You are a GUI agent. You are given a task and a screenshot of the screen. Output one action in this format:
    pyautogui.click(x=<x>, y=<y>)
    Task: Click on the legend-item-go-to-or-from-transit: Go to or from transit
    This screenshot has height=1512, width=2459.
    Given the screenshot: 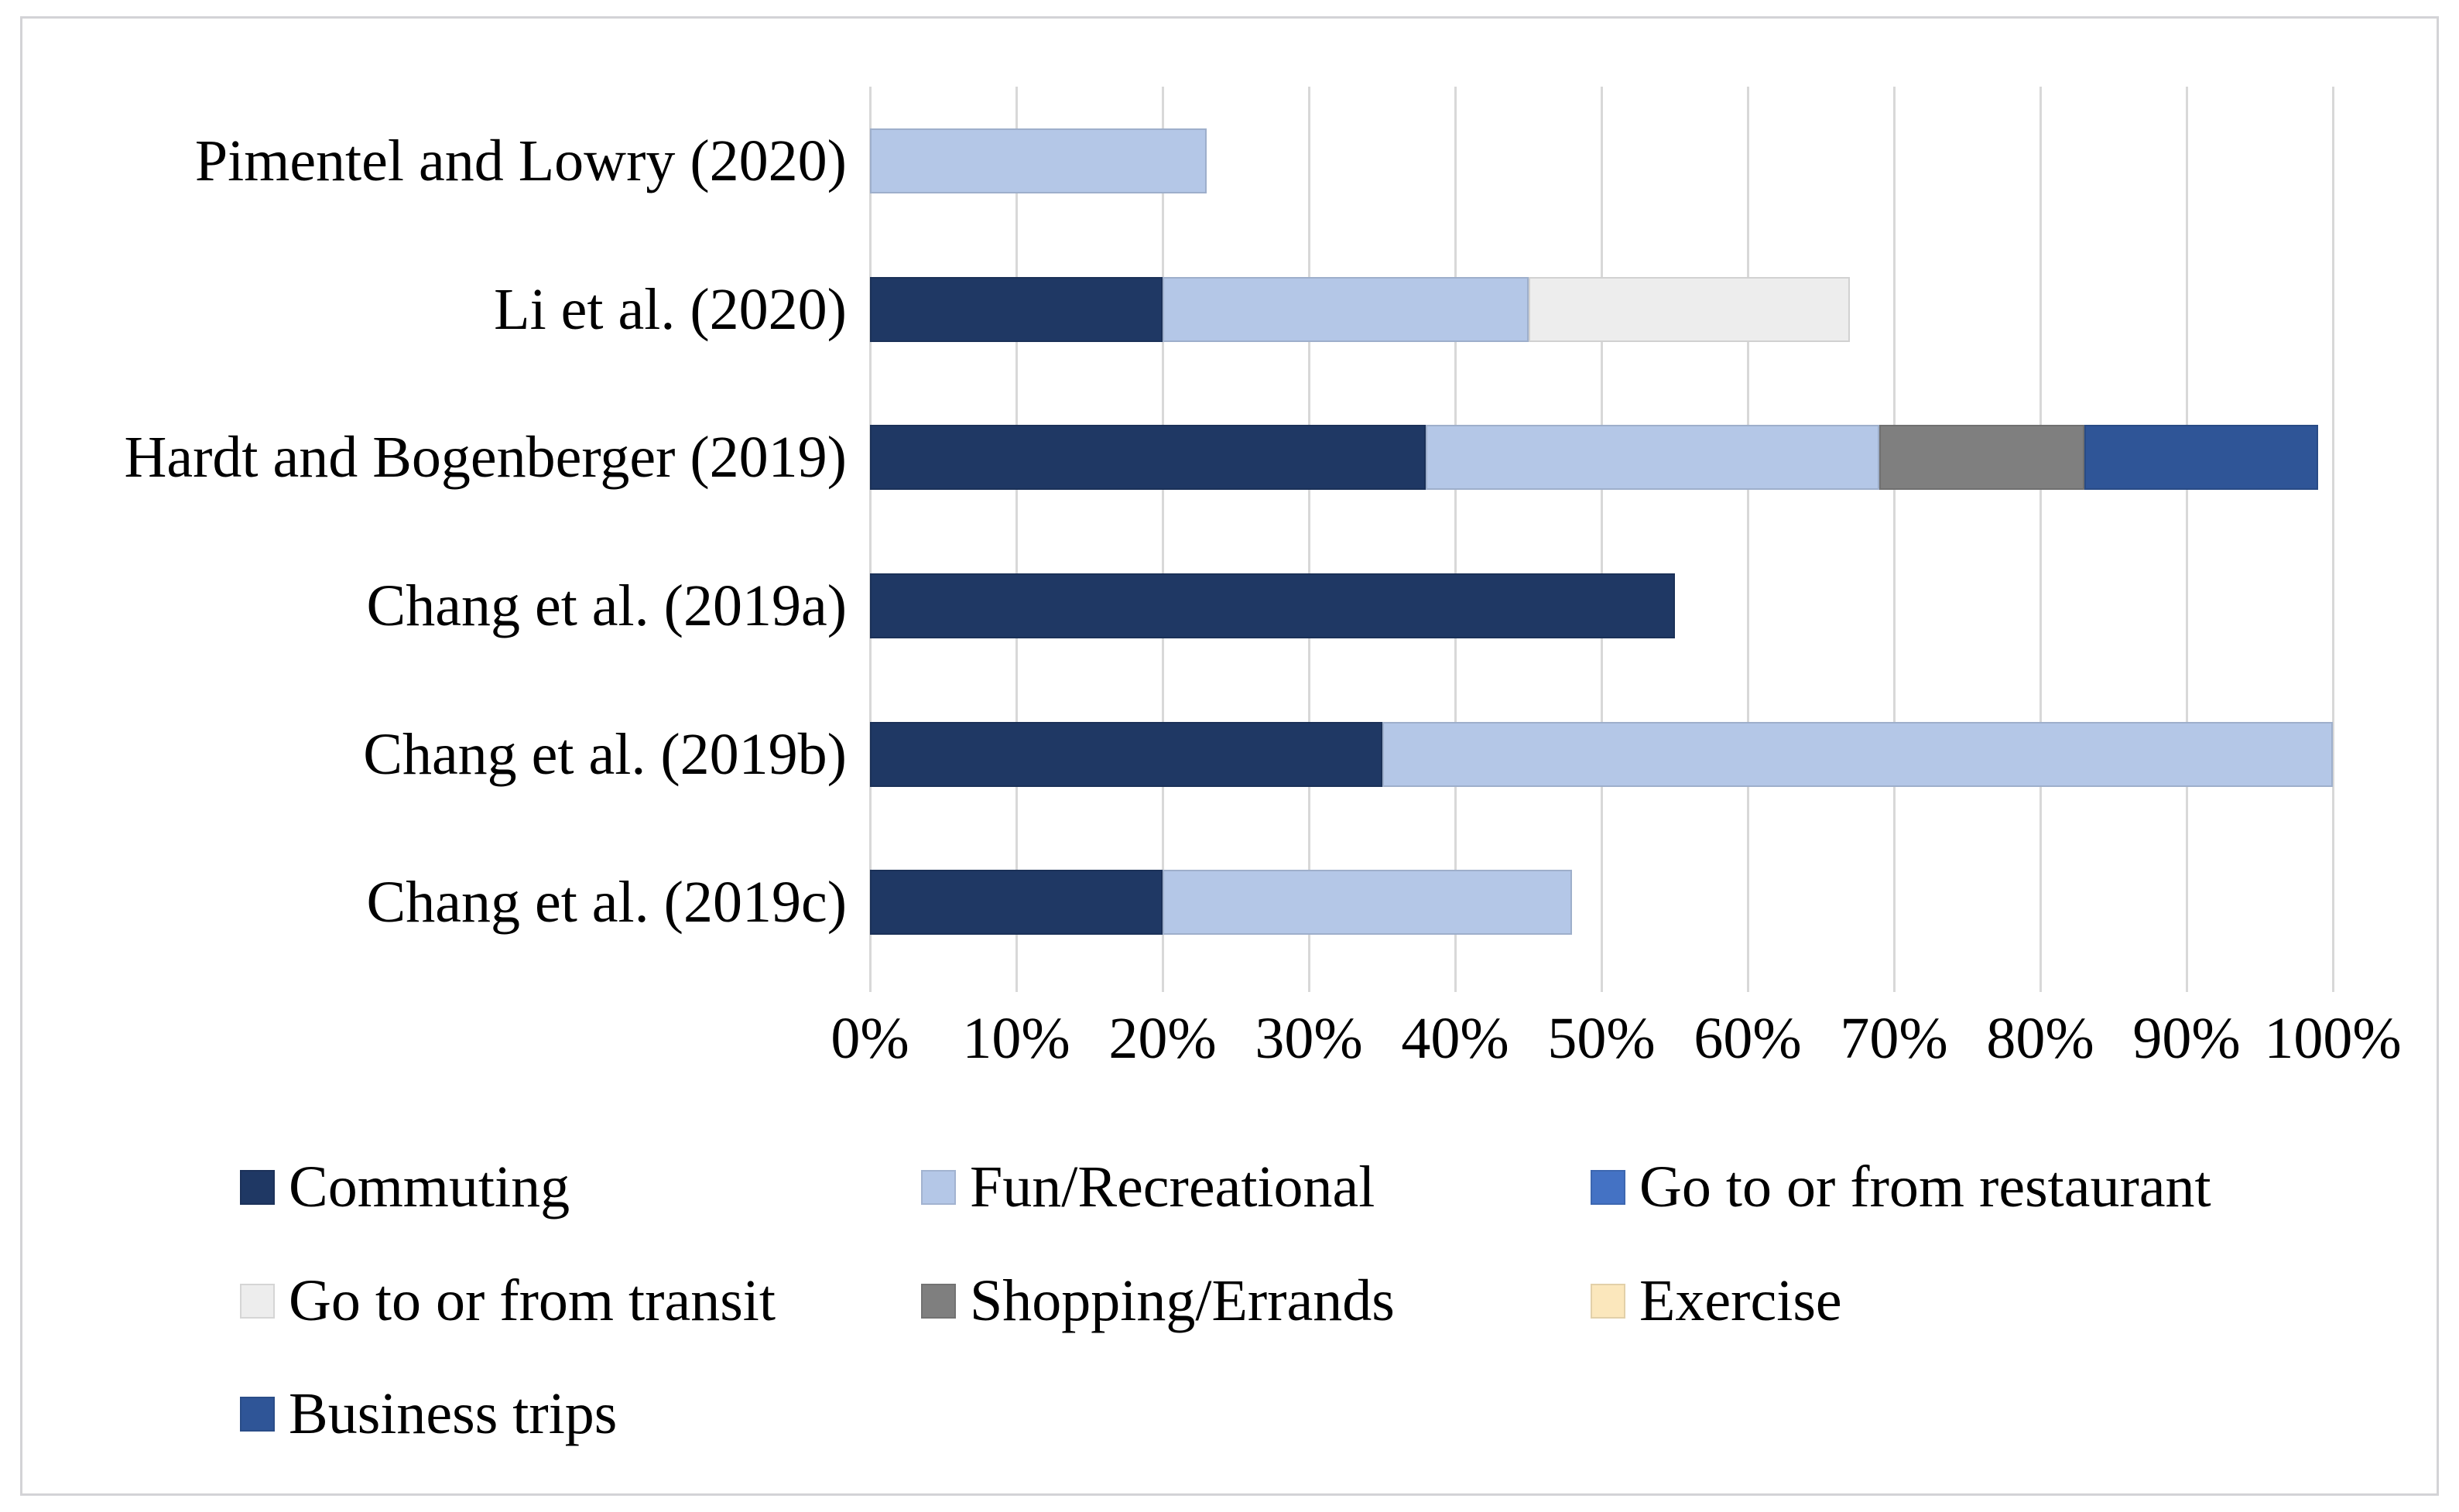 What is the action you would take?
    pyautogui.click(x=508, y=1300)
    